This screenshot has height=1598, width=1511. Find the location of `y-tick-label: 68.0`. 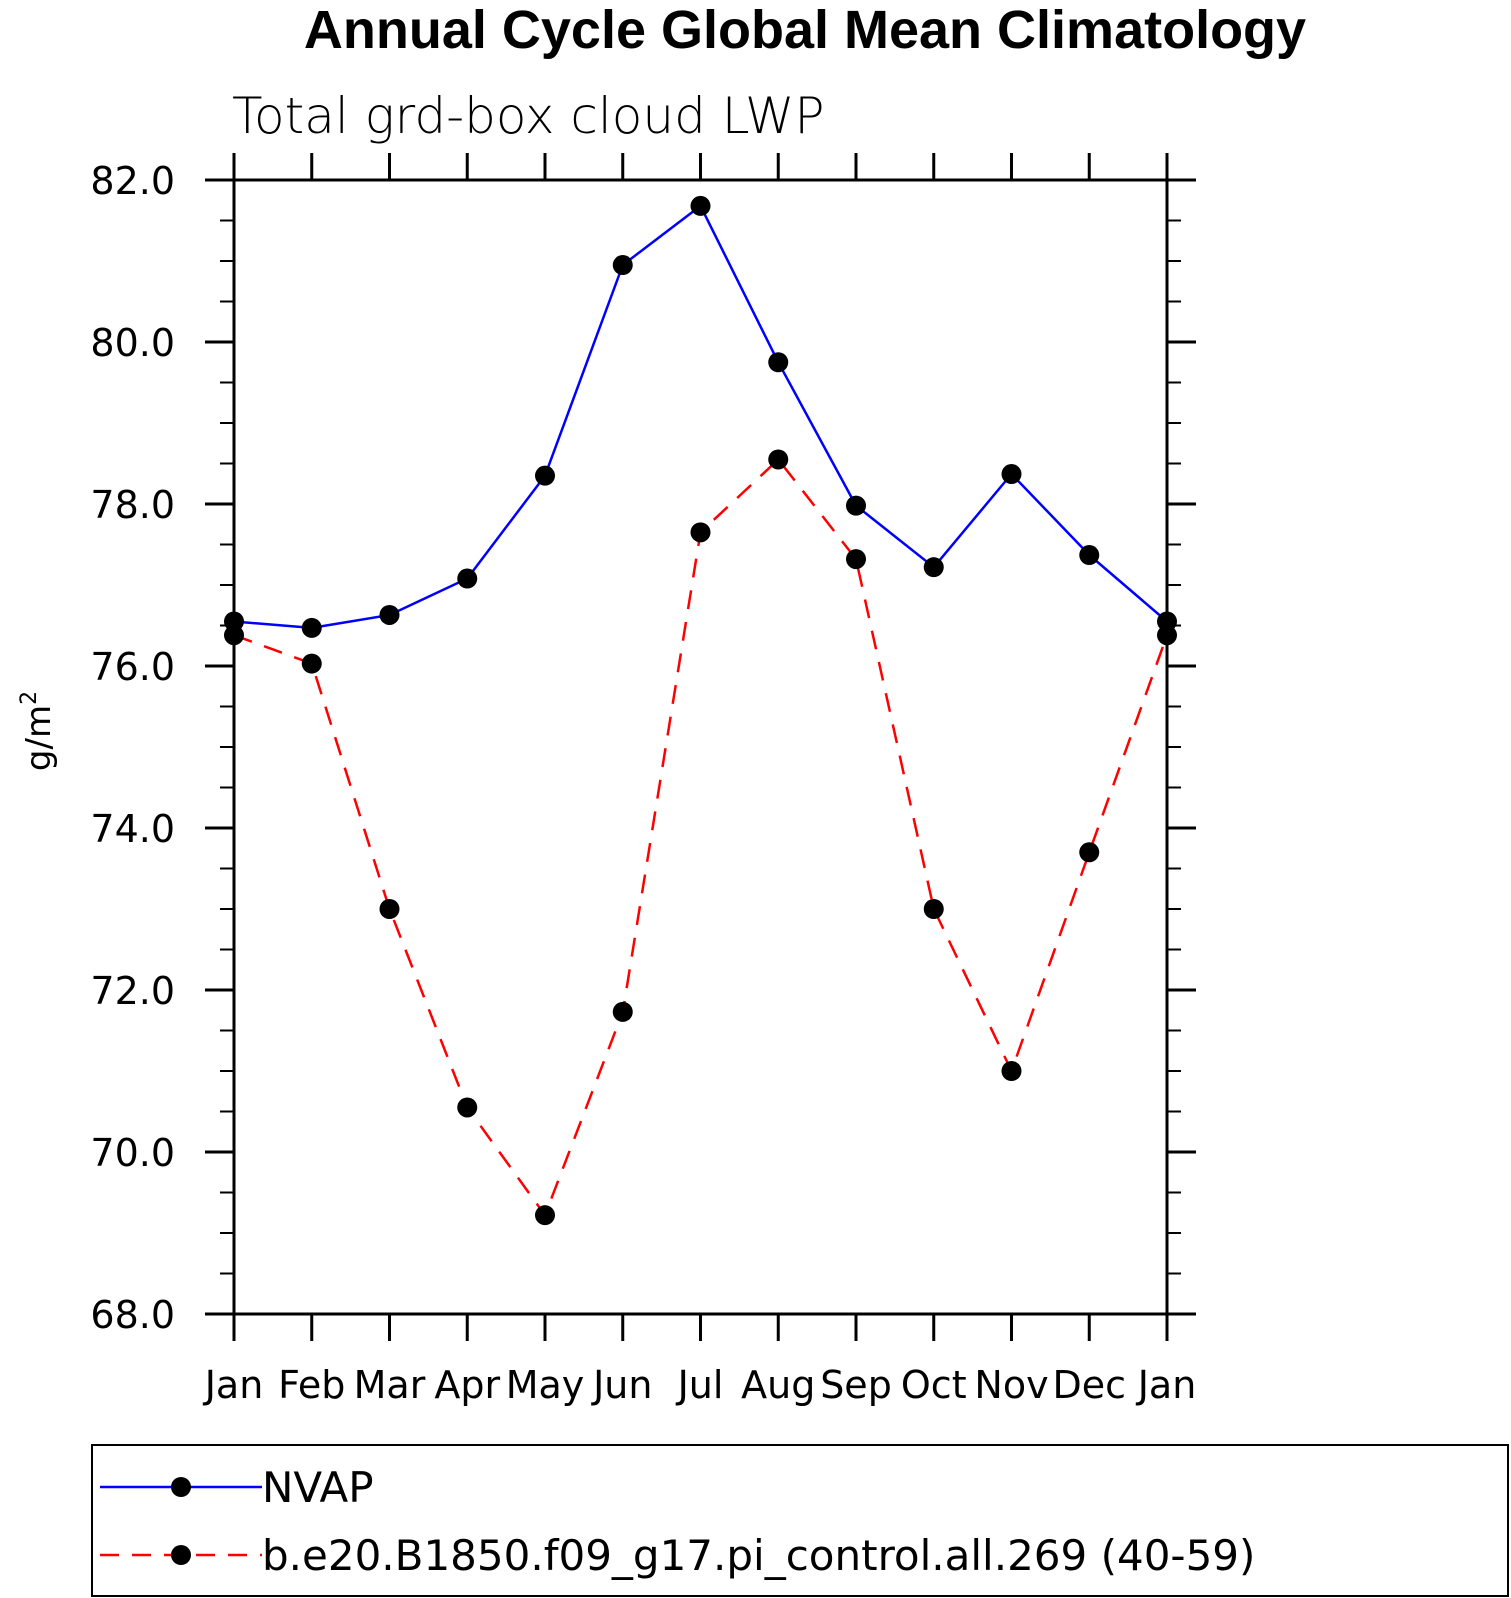

y-tick-label: 68.0 is located at coordinates (132, 1315).